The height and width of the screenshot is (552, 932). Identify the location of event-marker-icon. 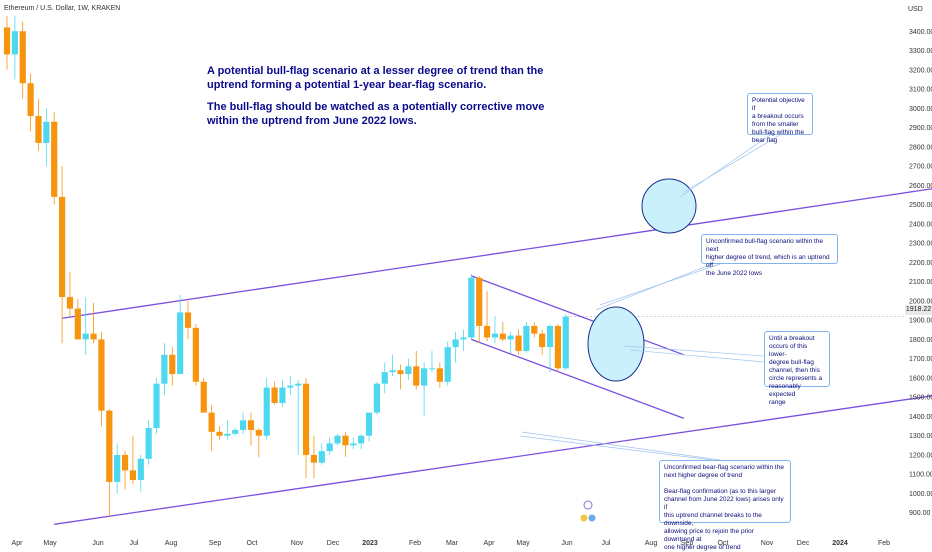
(588, 505).